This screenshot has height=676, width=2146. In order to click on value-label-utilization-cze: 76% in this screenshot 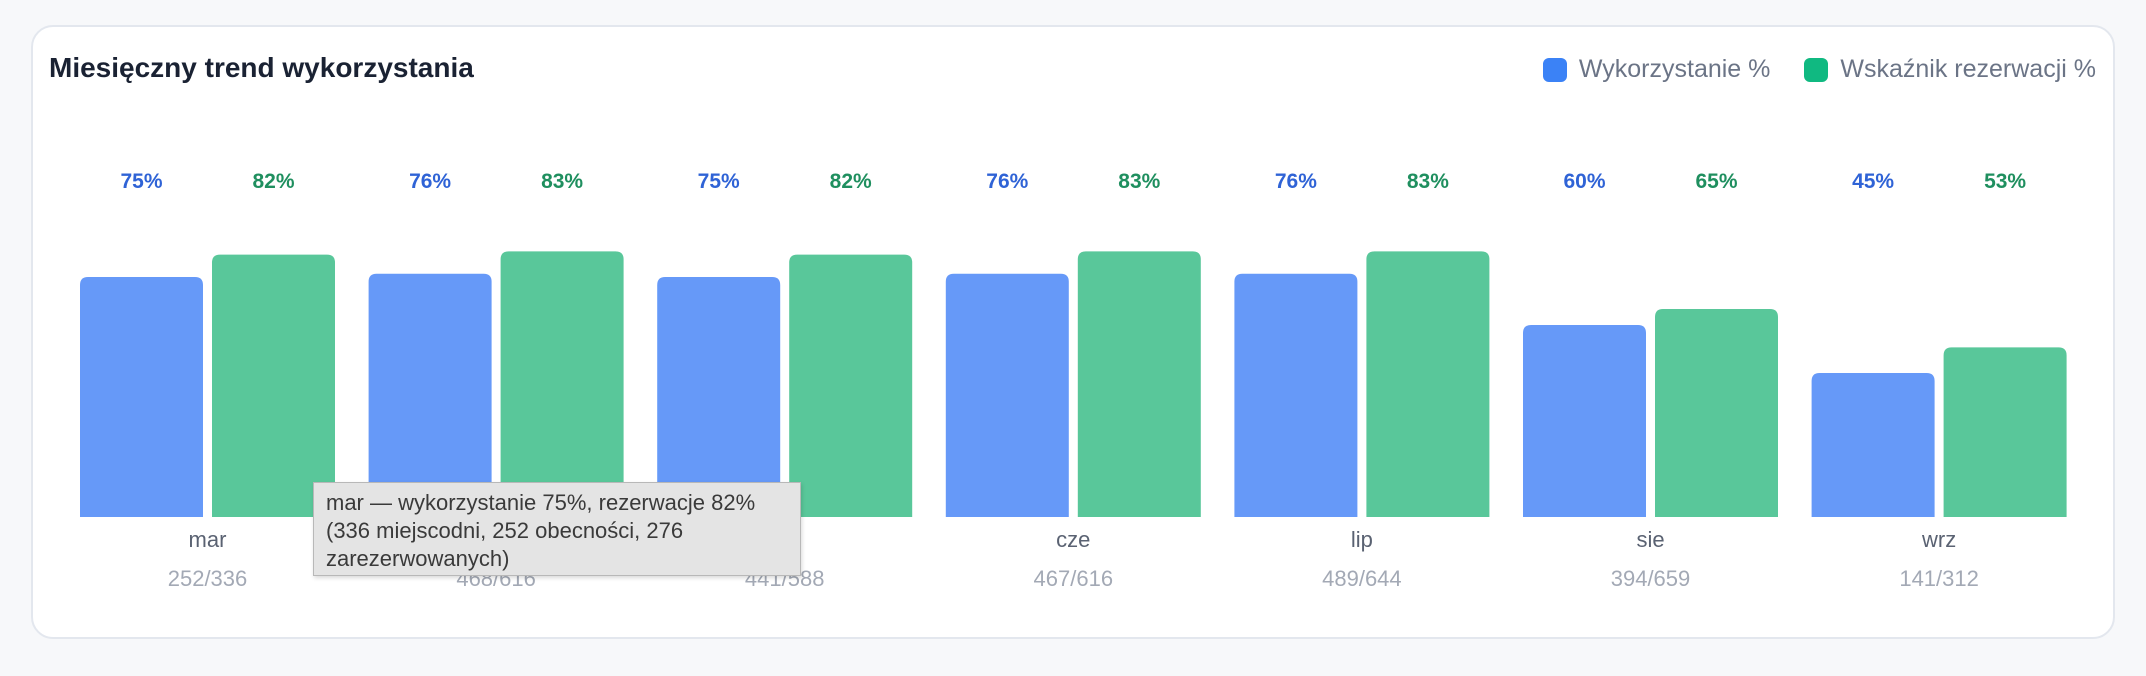, I will do `click(1007, 181)`.